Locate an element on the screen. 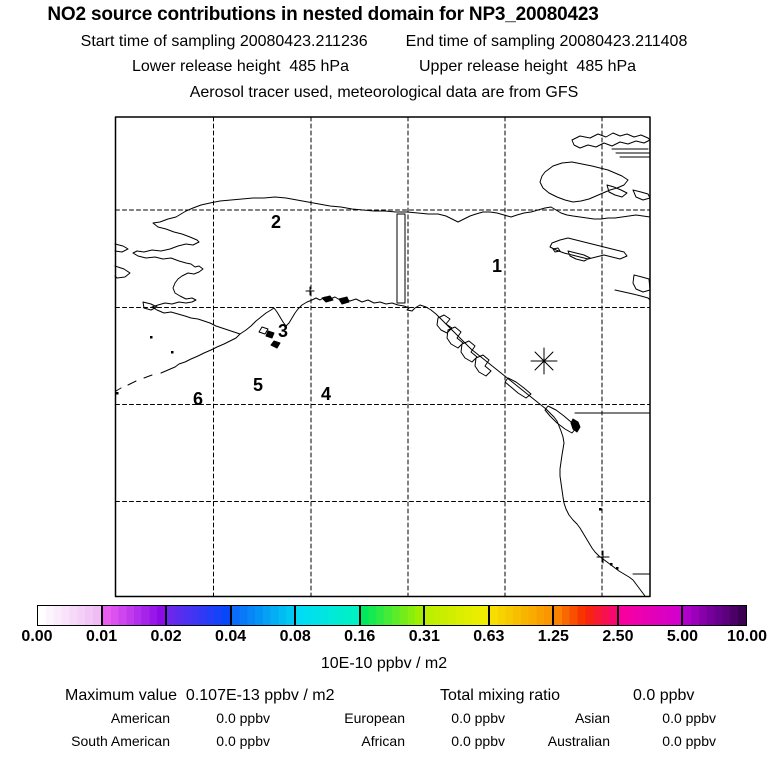 Image resolution: width=768 pixels, height=768 pixels. total-mixing-ratio-value: 0.0 ppbv is located at coordinates (664, 695).